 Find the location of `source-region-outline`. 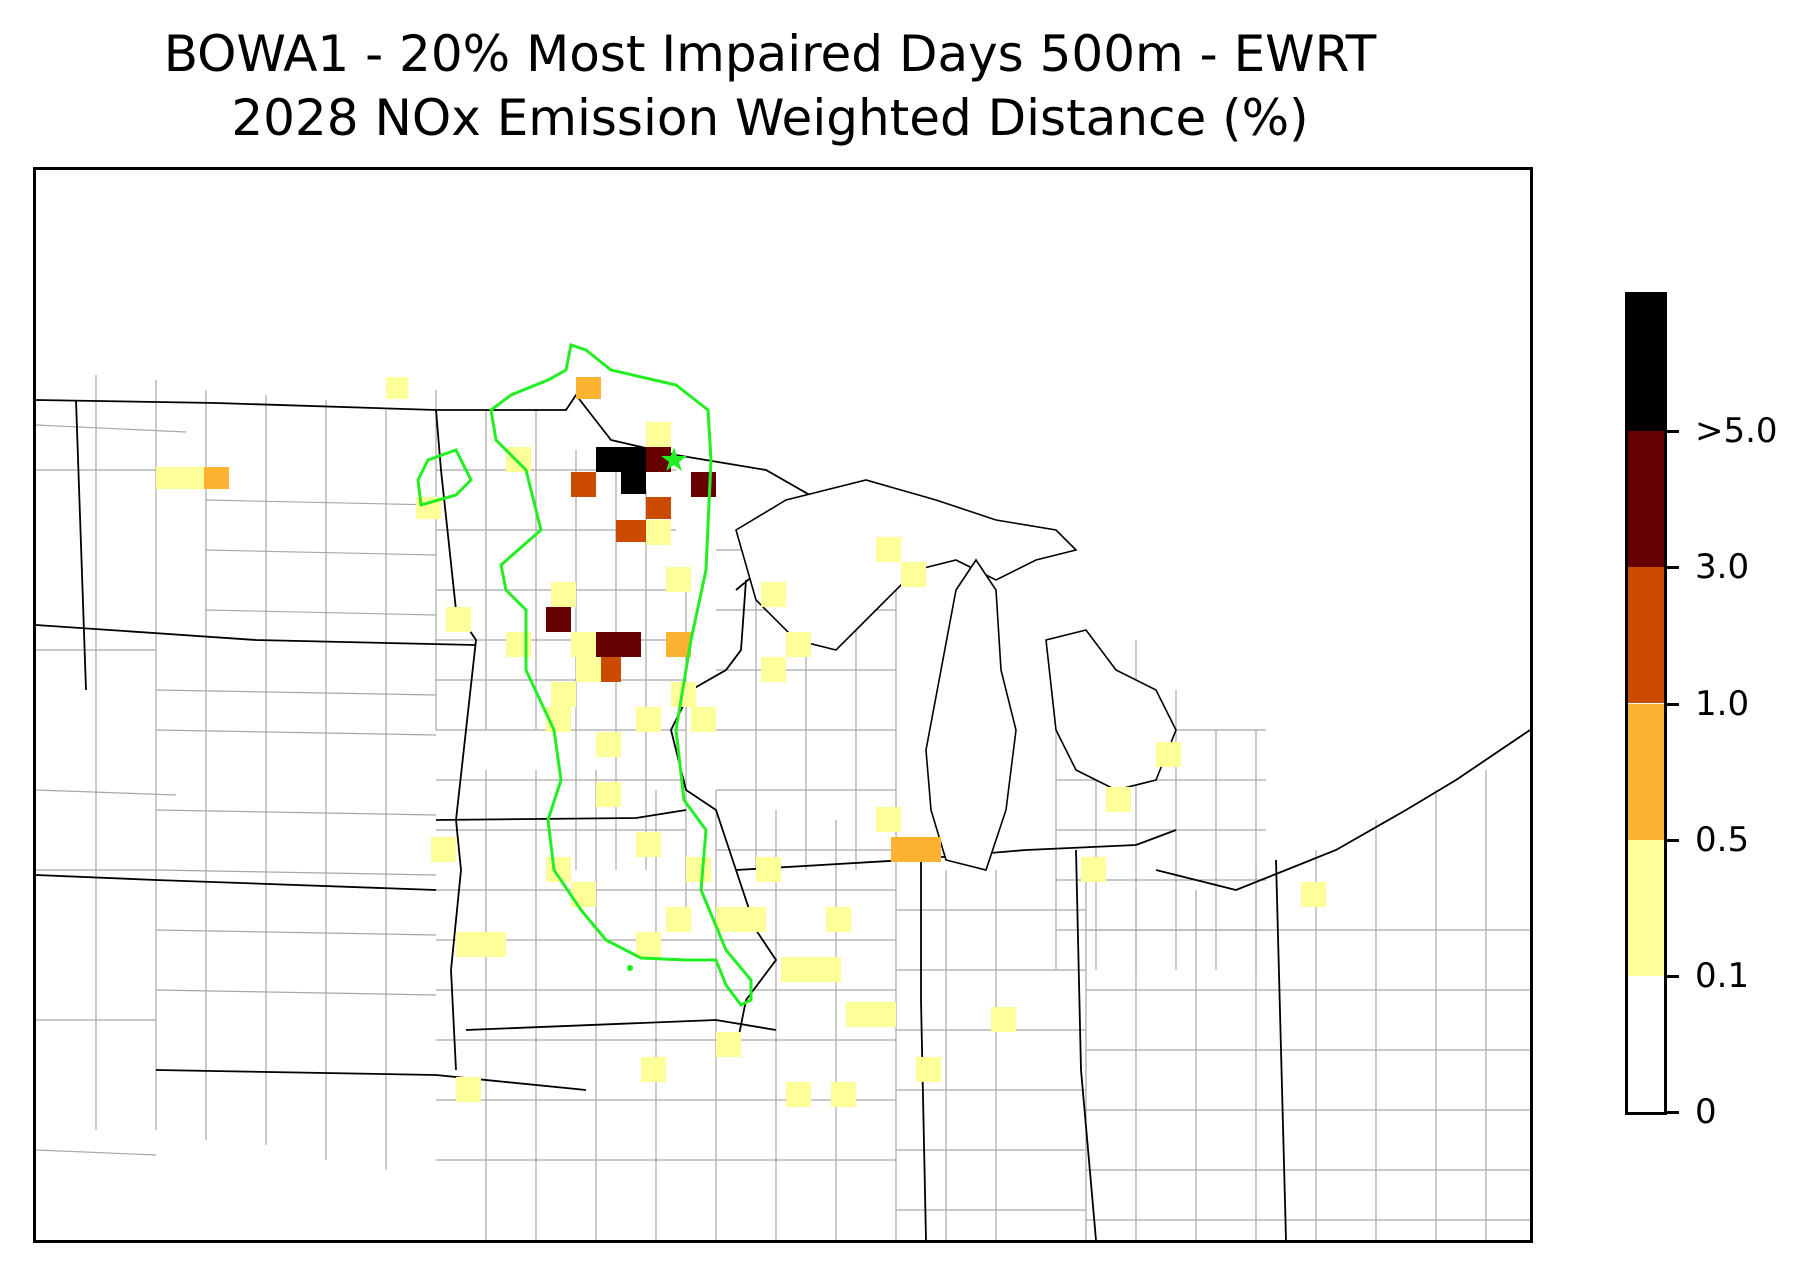

source-region-outline is located at coordinates (584, 675).